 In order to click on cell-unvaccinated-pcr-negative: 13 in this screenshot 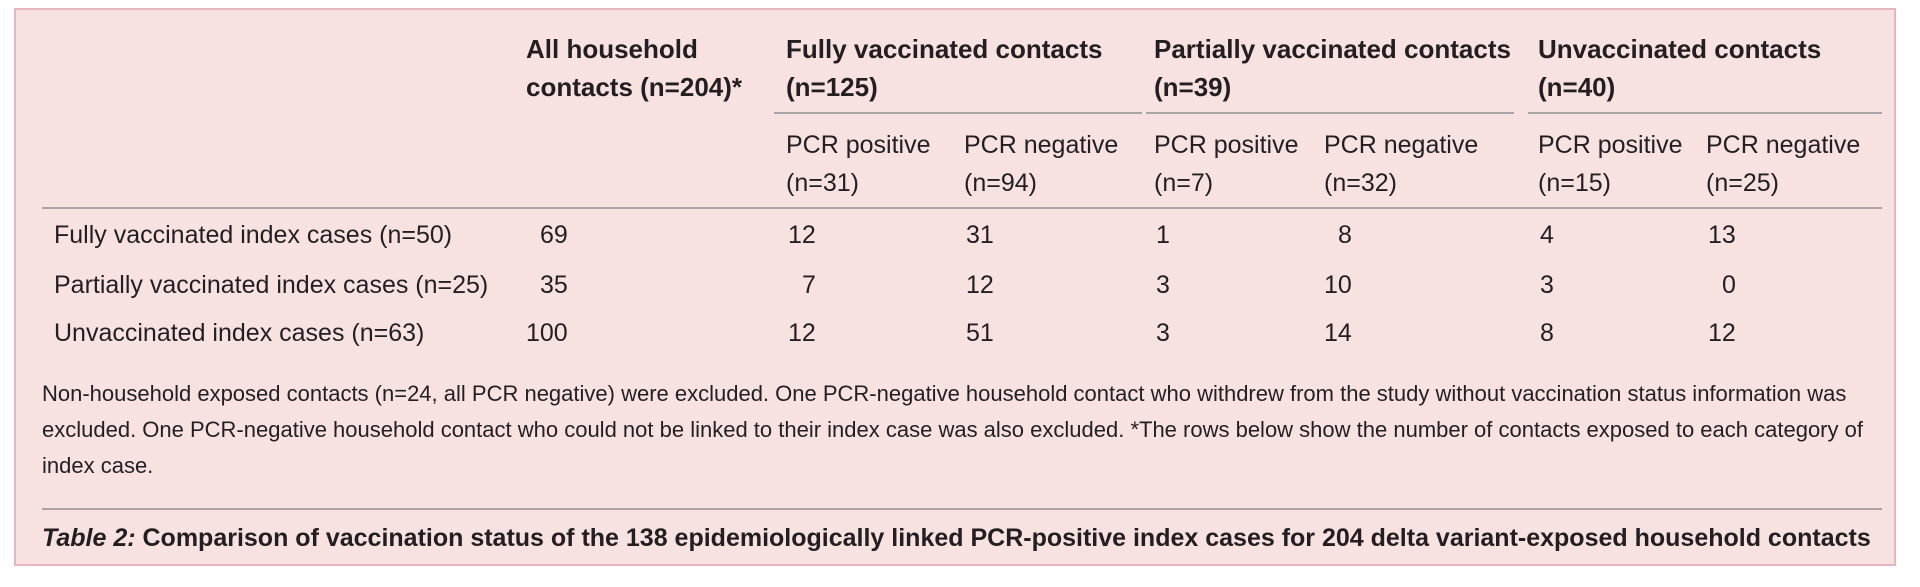, I will do `click(1722, 235)`.